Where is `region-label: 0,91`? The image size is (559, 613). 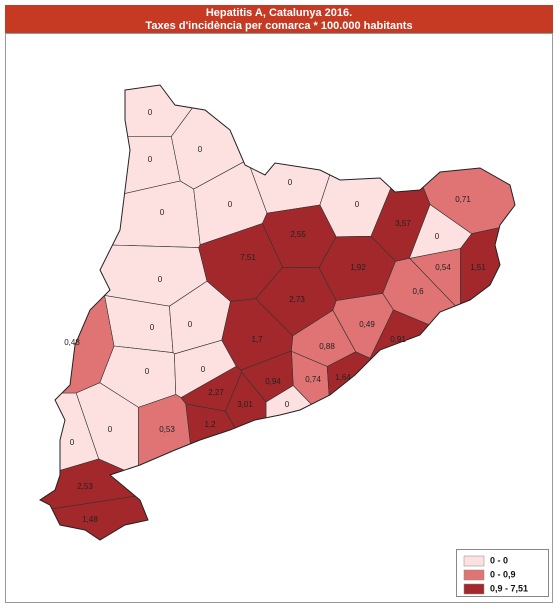
region-label: 0,91 is located at coordinates (398, 339).